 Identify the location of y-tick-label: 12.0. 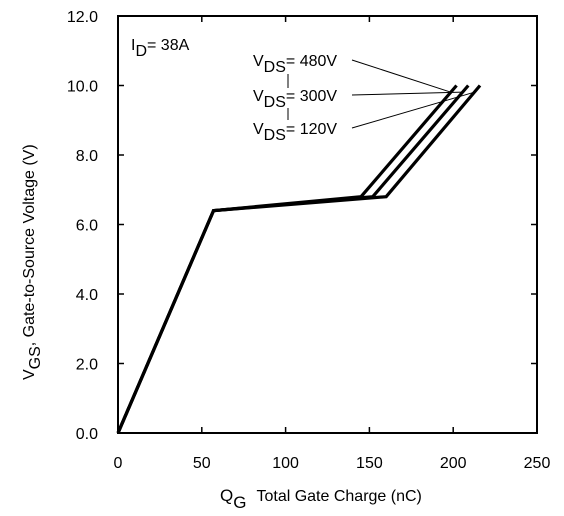
(82, 17).